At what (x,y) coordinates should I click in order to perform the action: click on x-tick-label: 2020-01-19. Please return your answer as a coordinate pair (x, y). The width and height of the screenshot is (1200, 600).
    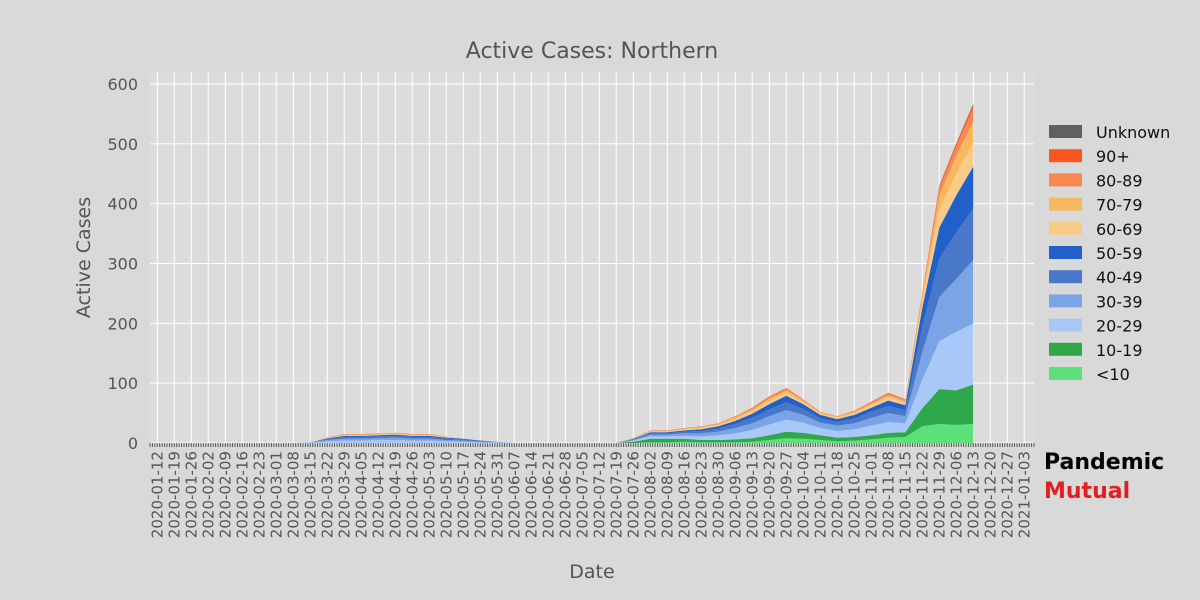
    Looking at the image, I should click on (174, 494).